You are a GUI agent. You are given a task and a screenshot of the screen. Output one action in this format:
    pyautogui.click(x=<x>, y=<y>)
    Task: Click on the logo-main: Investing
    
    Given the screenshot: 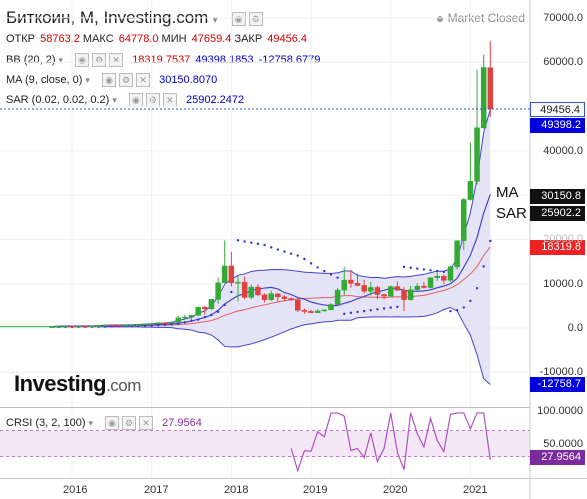 What is the action you would take?
    pyautogui.click(x=60, y=383)
    